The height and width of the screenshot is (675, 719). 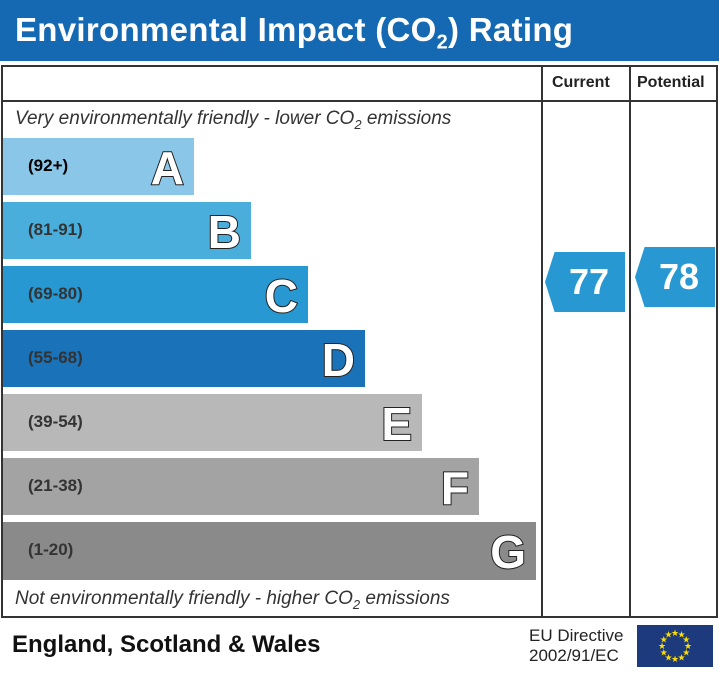 What do you see at coordinates (48, 165) in the screenshot?
I see `band-range: (92+)` at bounding box center [48, 165].